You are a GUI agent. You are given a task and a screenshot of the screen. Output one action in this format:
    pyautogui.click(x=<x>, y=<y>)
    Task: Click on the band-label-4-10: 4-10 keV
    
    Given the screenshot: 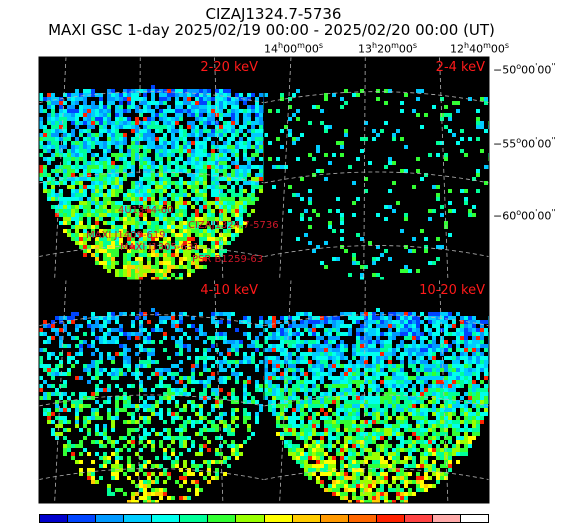 What is the action you would take?
    pyautogui.click(x=229, y=290)
    